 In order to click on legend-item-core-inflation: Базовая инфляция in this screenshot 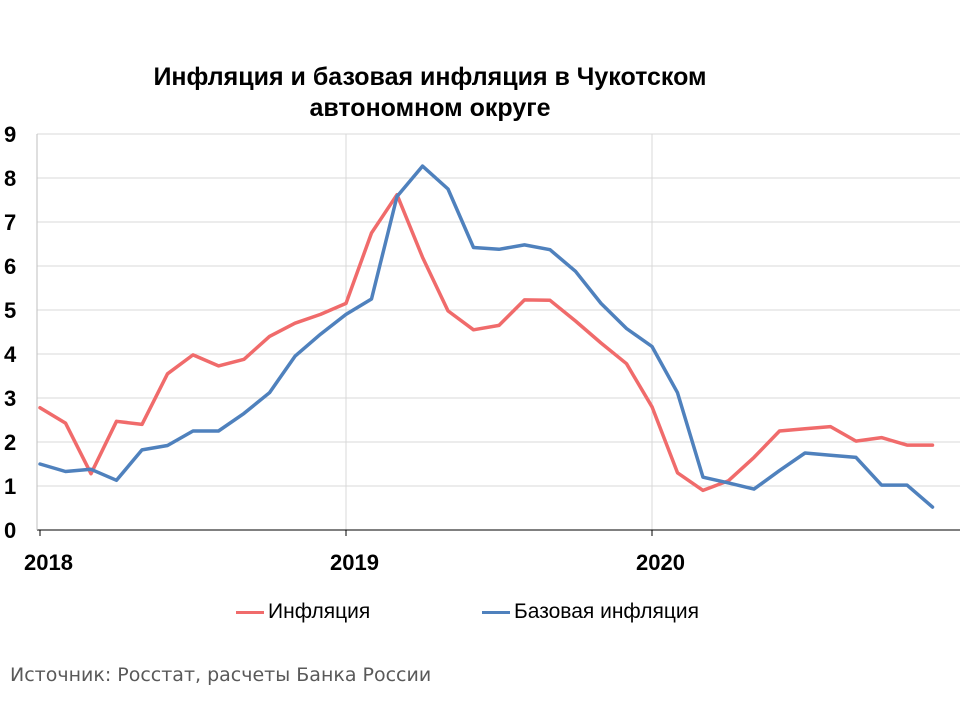, I will do `click(590, 612)`.